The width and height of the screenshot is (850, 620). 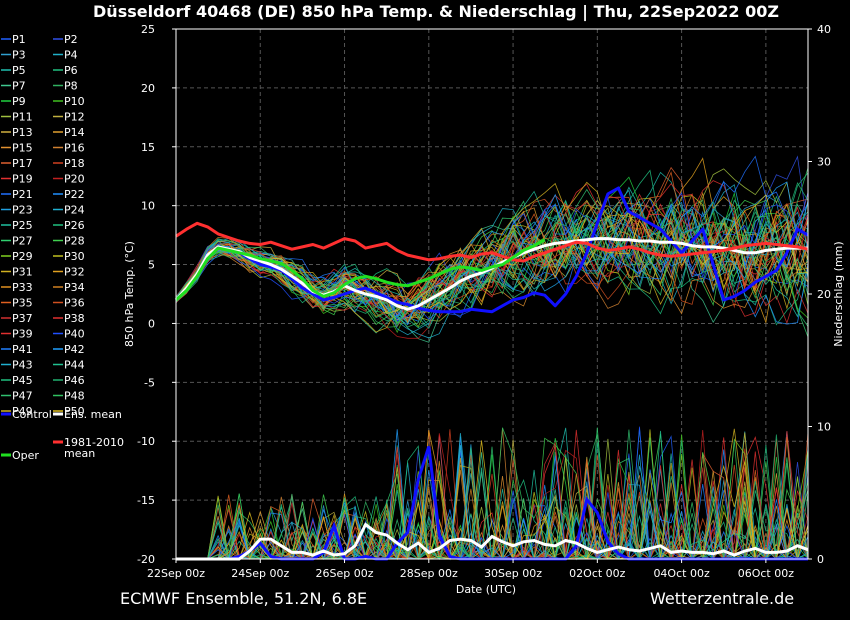 I want to click on x-axis-label: Date (UTC), so click(x=486, y=589).